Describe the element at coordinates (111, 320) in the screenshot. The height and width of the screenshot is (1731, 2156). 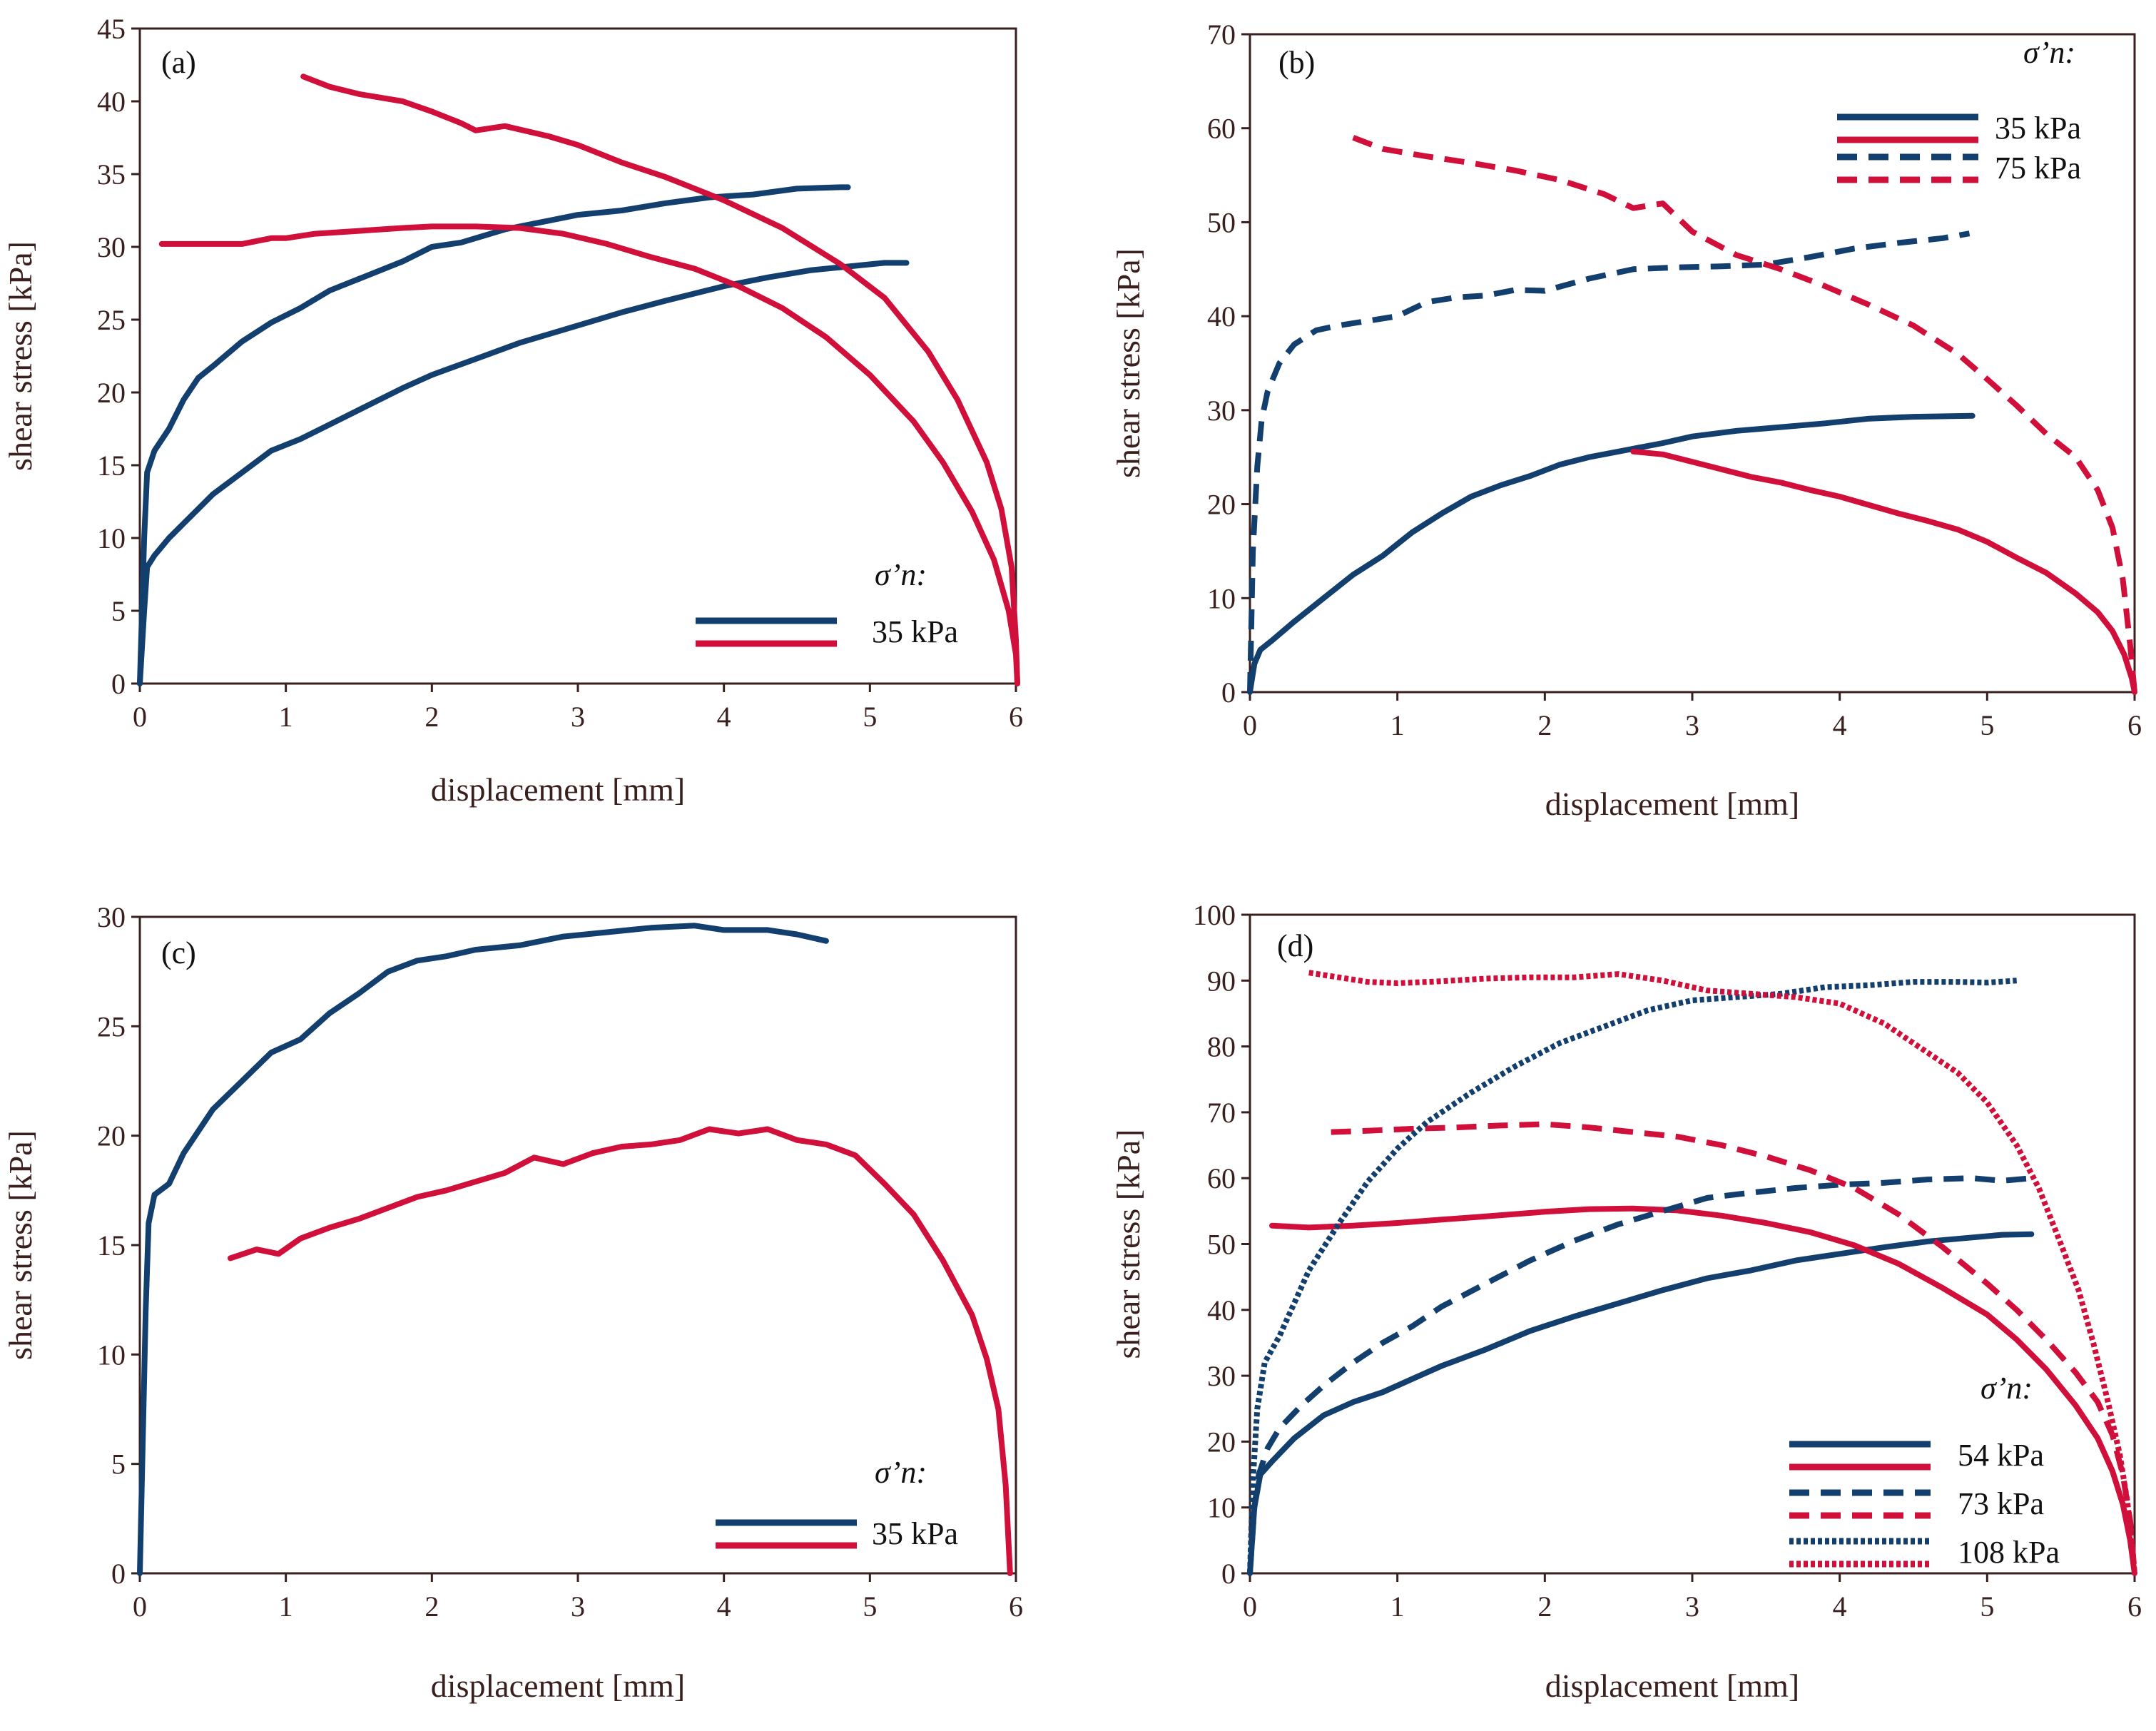
I see `y-tick-label: 25` at that location.